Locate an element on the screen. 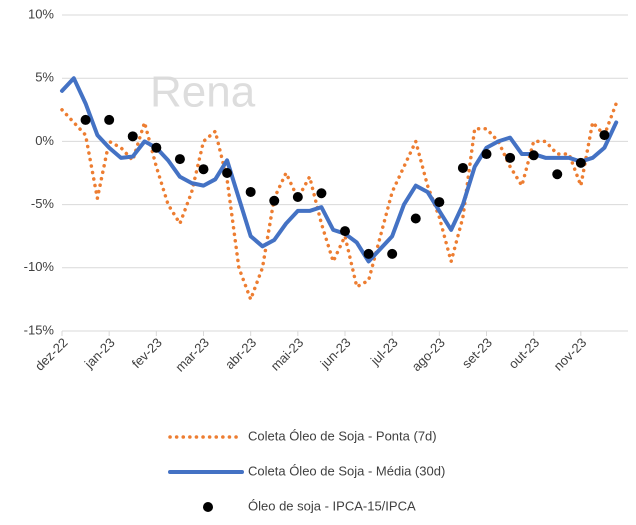 The width and height of the screenshot is (636, 525). x-tick-label: mar-23 is located at coordinates (192, 355).